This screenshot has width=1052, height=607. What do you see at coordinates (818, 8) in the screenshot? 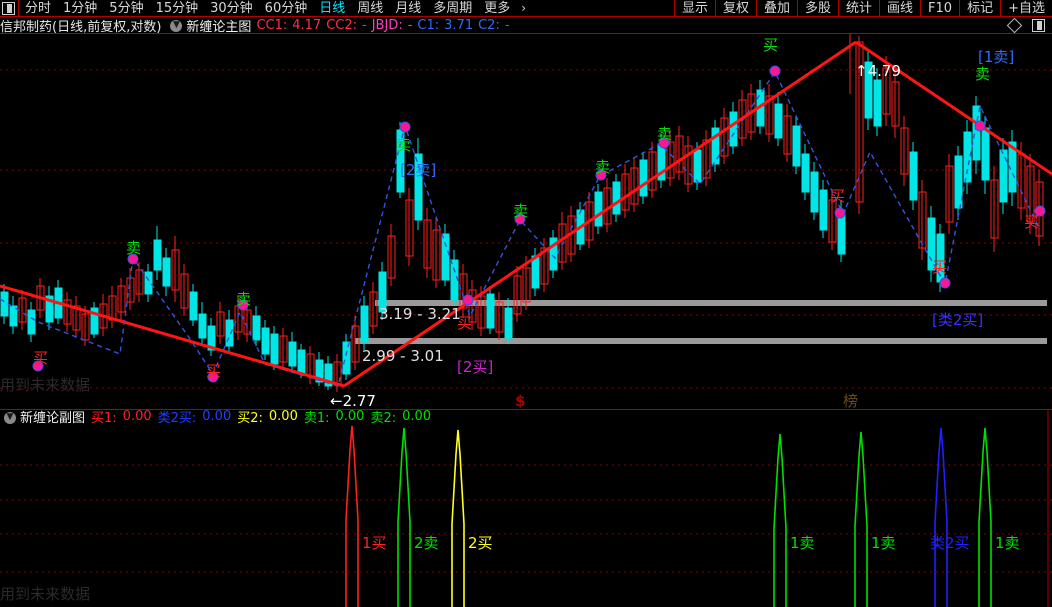
I see `button-multistock: 多股` at bounding box center [818, 8].